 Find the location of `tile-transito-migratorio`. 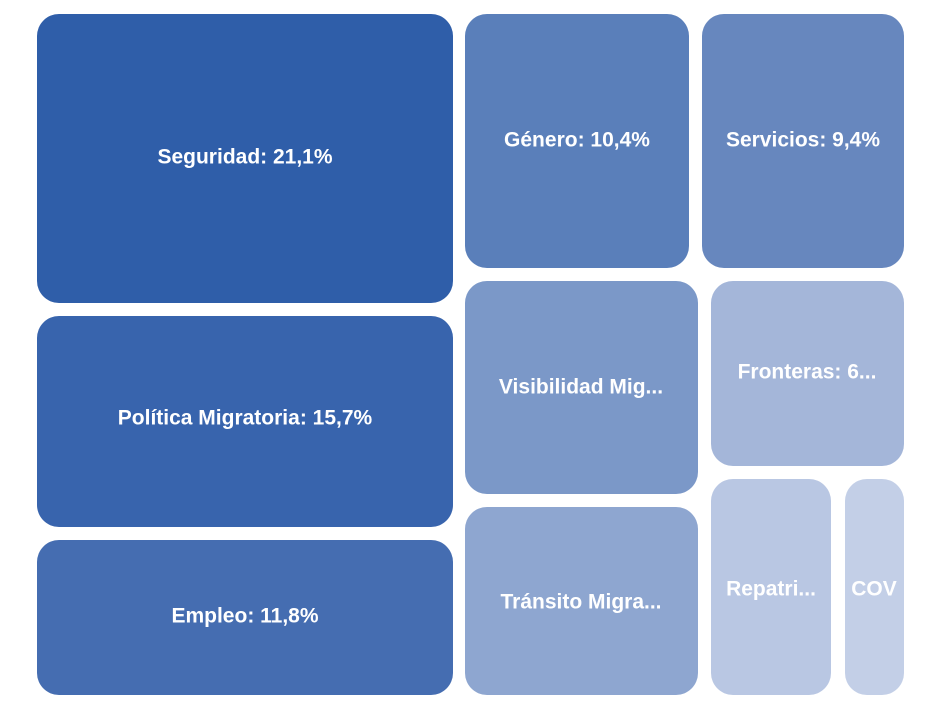

tile-transito-migratorio is located at coordinates (581, 601).